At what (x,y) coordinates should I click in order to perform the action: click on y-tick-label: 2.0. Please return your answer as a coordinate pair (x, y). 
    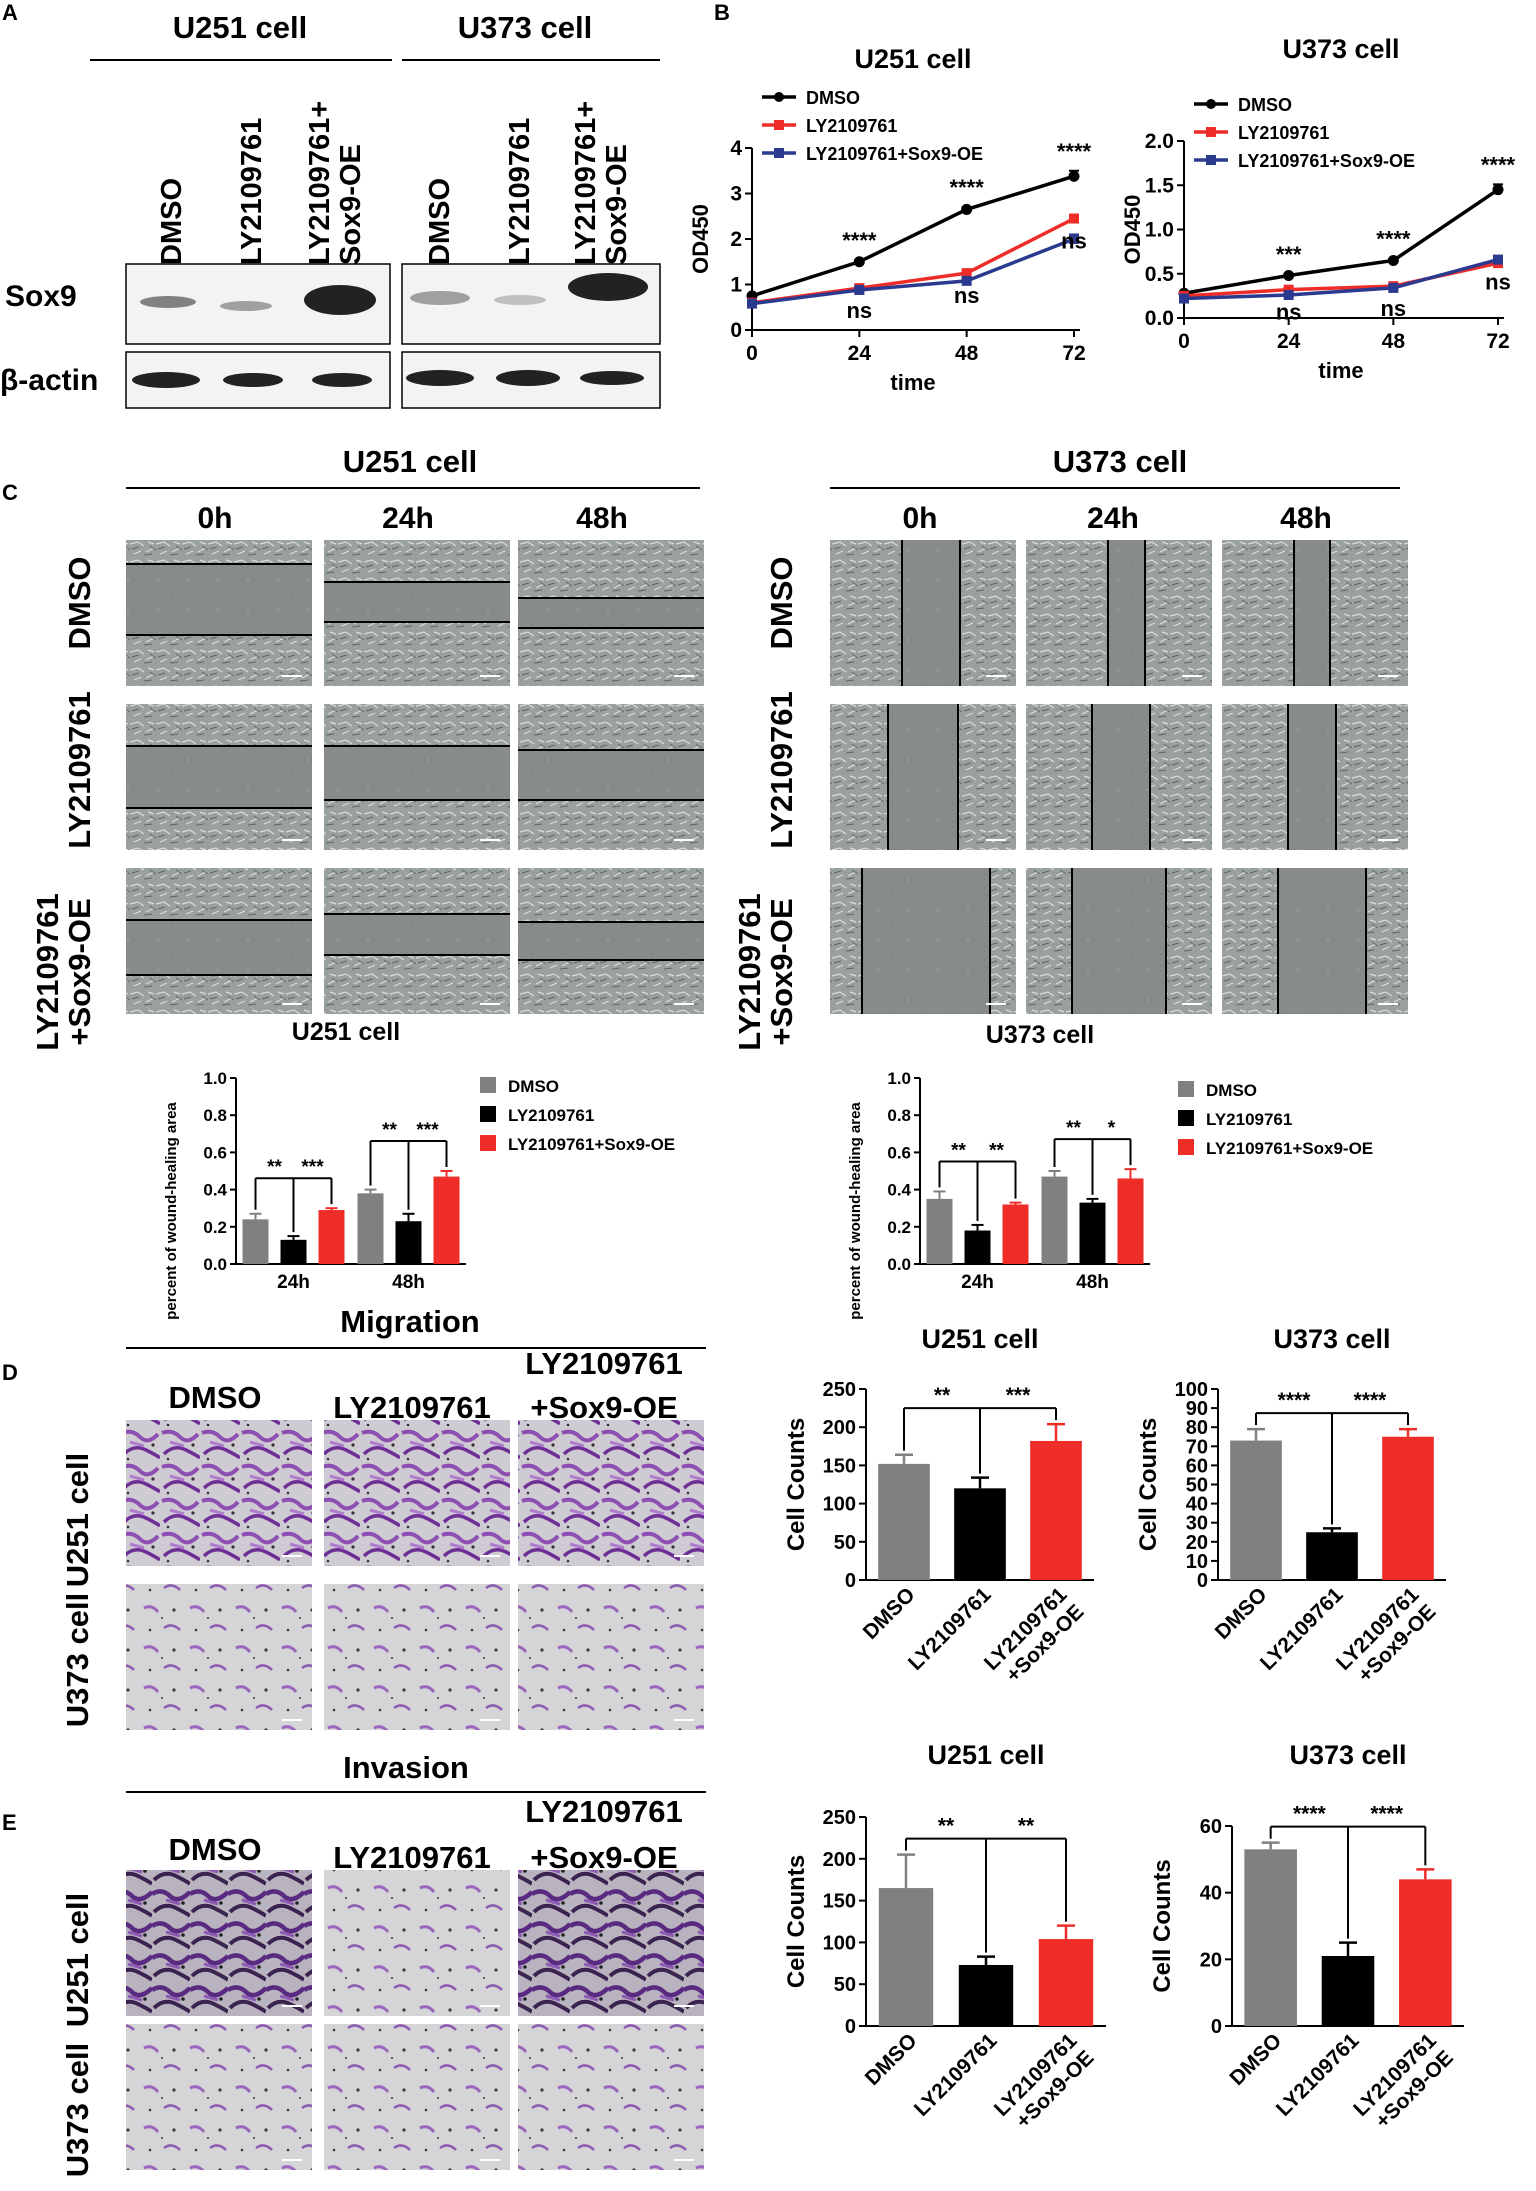
    Looking at the image, I should click on (1159, 141).